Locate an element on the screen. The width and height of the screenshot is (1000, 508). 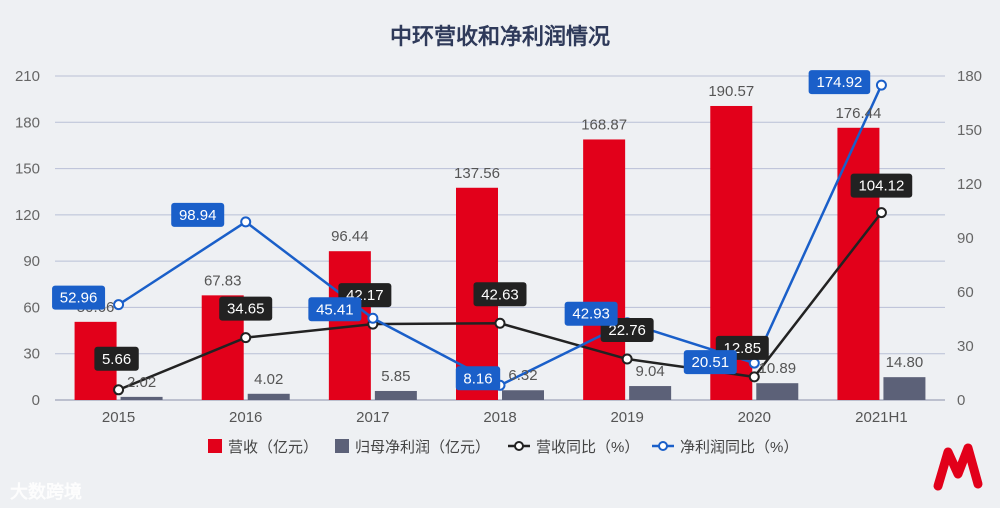
legend-revenue-swatch is located at coordinates (215, 446).